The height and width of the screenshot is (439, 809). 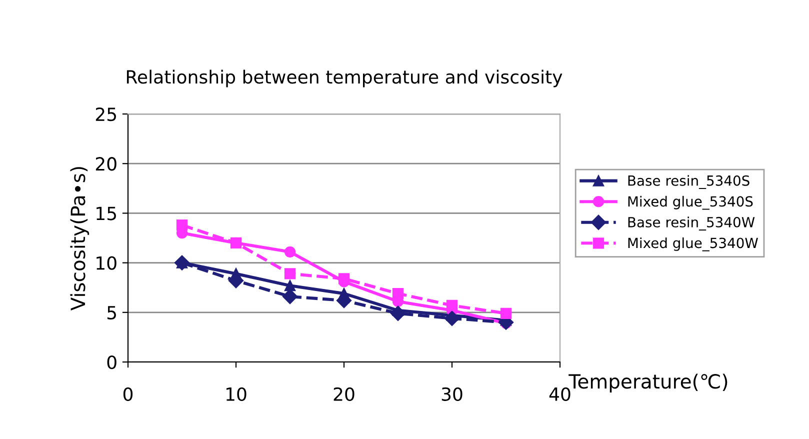 I want to click on legend-label: Mixed glue_5340W, so click(x=693, y=244).